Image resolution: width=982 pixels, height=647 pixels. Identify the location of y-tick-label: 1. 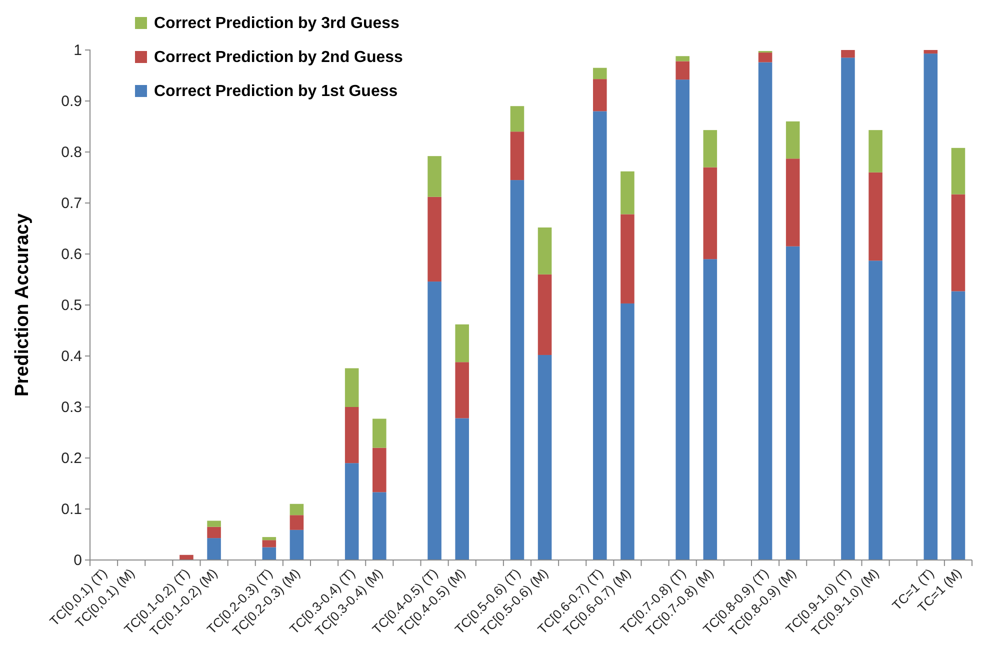
(78, 50).